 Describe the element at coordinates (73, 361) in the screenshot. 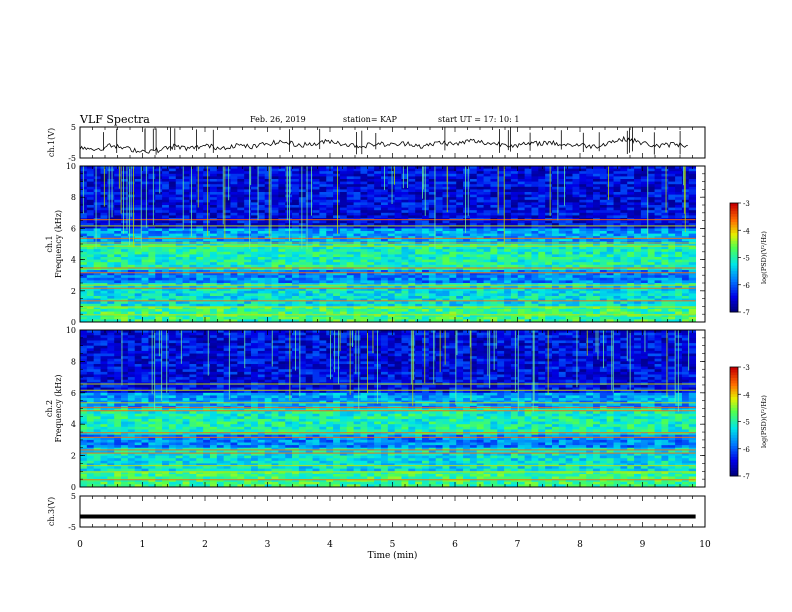

I see `ch2-spectrogram-ytick-label: 8` at that location.